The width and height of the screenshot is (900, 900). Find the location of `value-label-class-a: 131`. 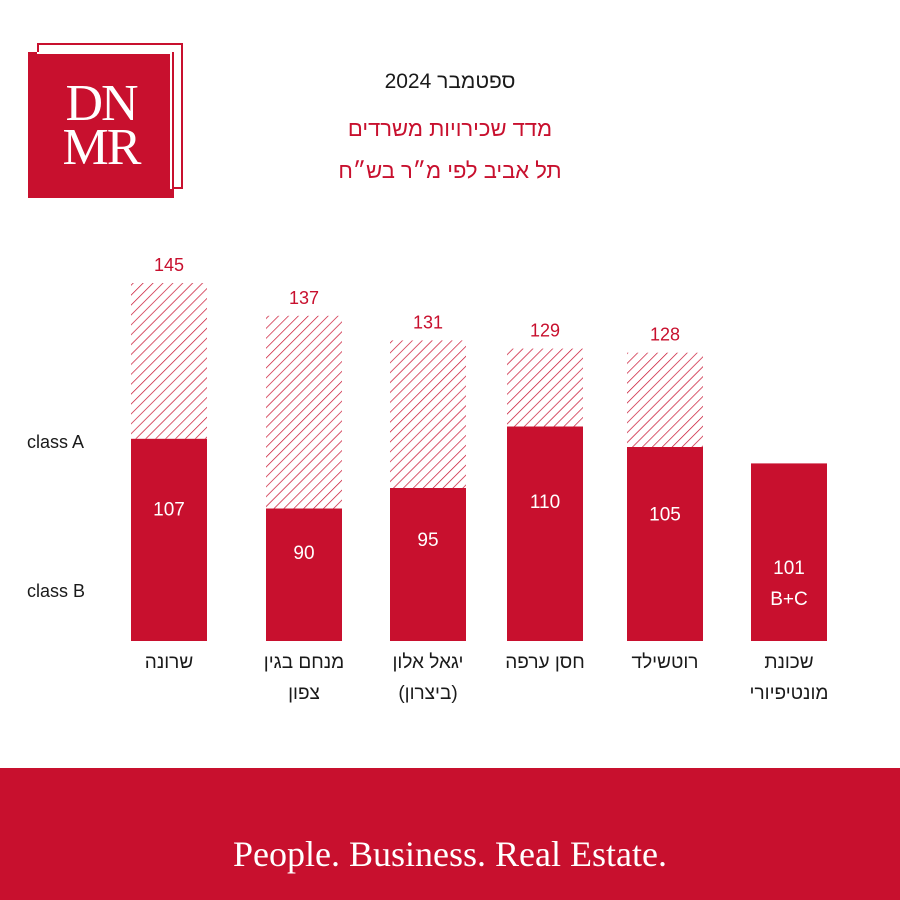

value-label-class-a: 131 is located at coordinates (428, 322).